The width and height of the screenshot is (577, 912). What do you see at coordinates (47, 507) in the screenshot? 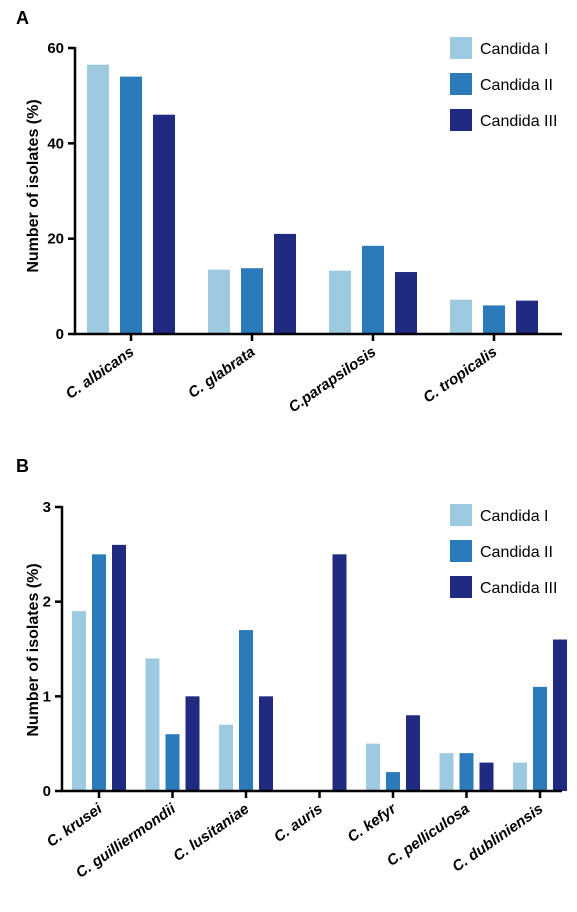
I see `panel-b-ytick-label-3: 3` at bounding box center [47, 507].